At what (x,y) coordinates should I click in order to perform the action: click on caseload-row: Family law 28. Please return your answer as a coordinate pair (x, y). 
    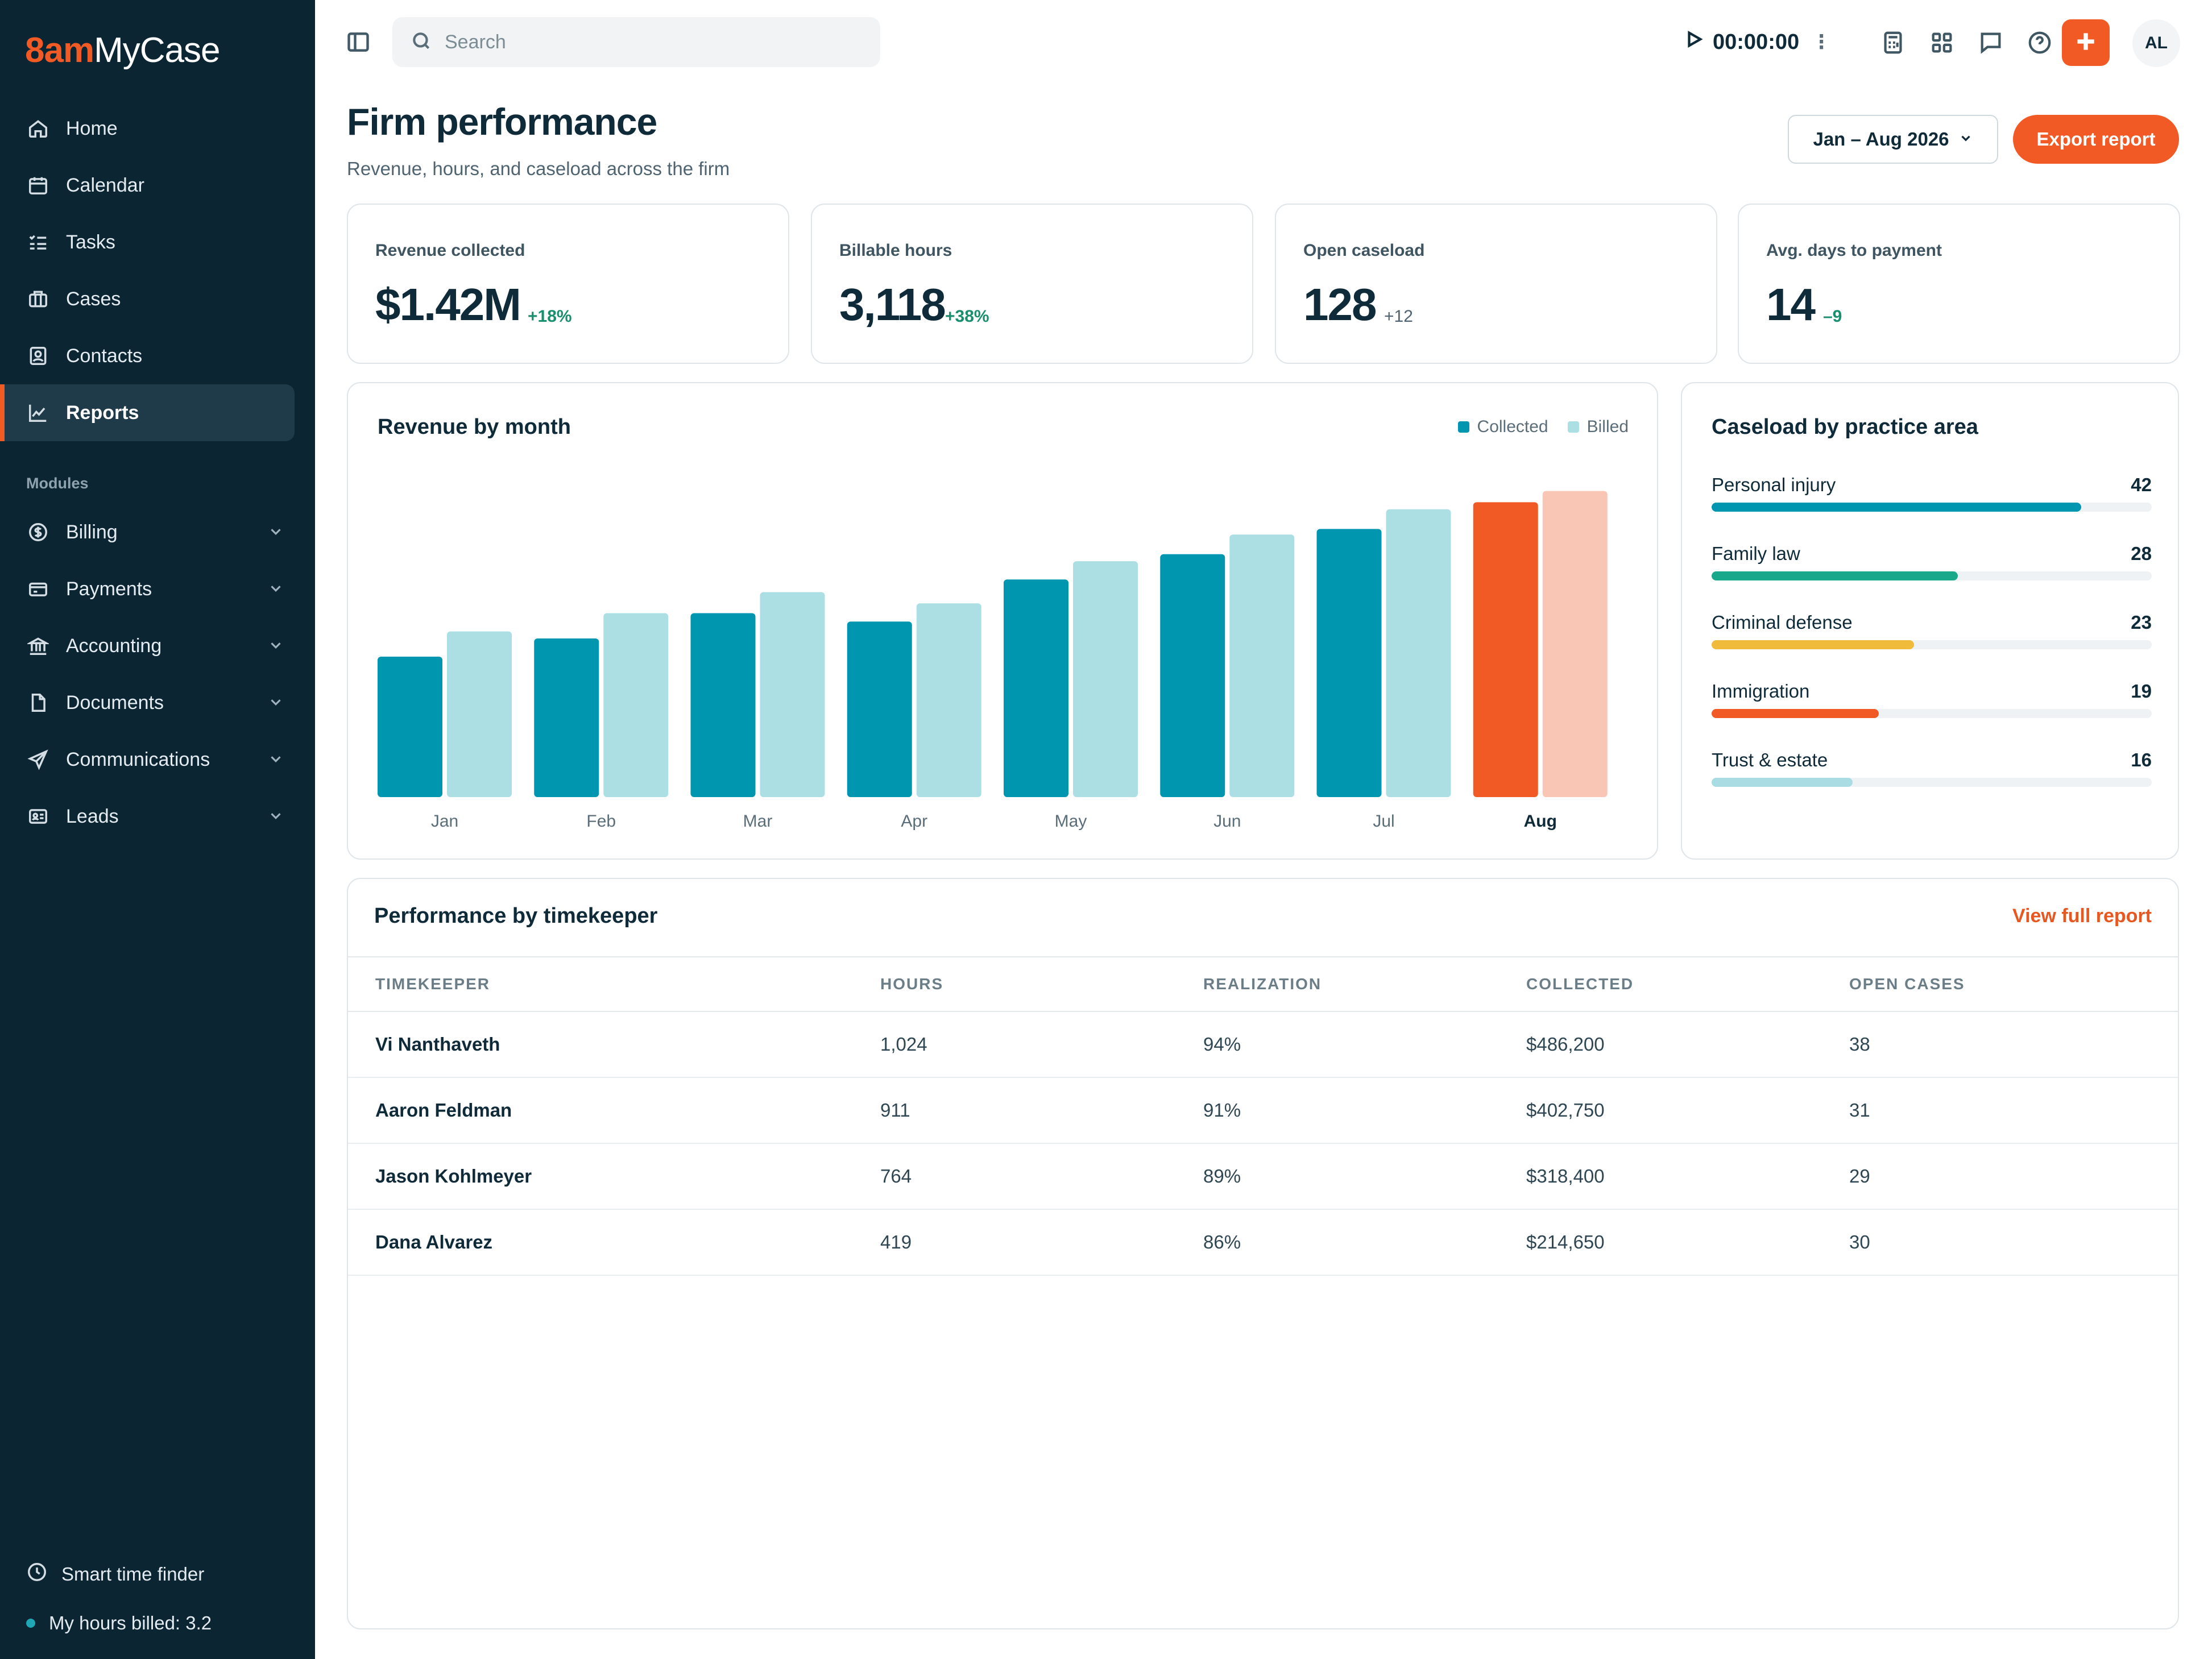
    Looking at the image, I should click on (1932, 574).